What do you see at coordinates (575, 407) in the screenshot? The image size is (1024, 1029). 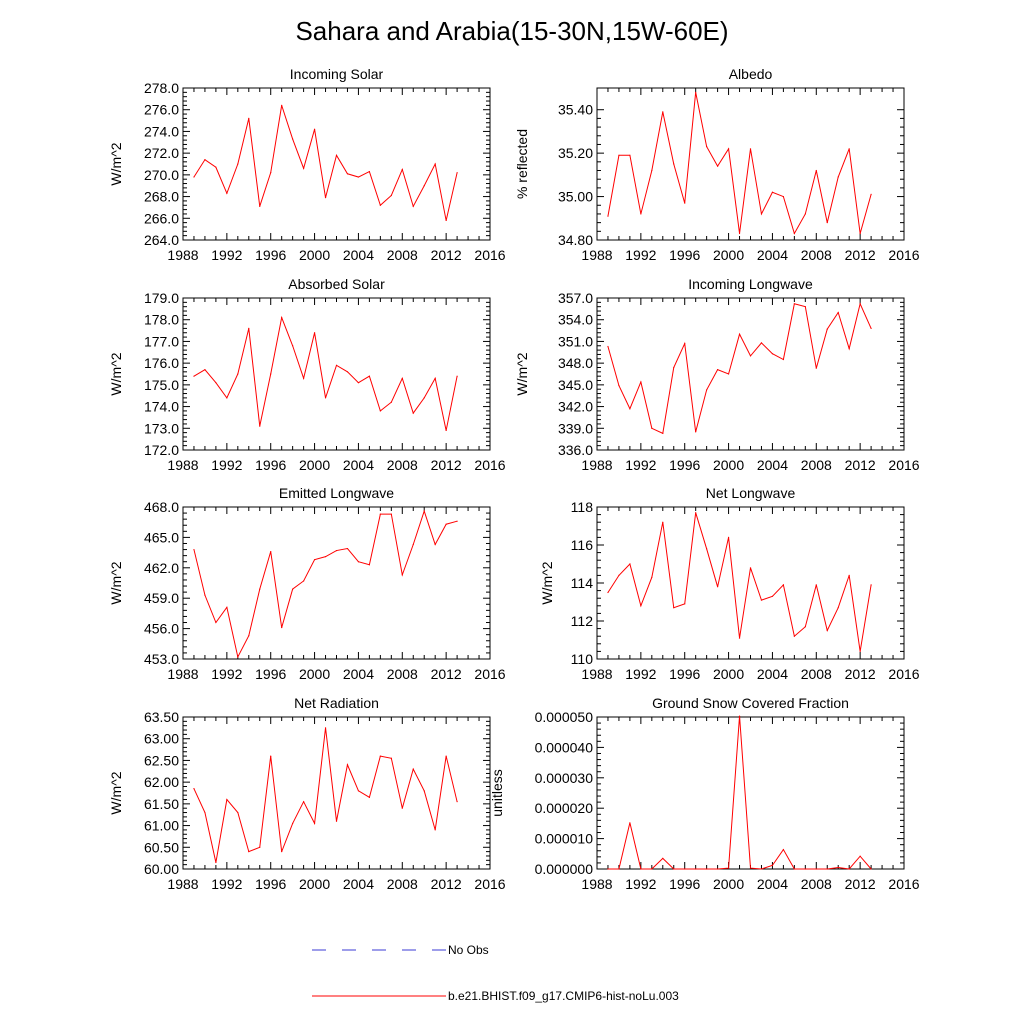 I see `y-tick-label: 342.0` at bounding box center [575, 407].